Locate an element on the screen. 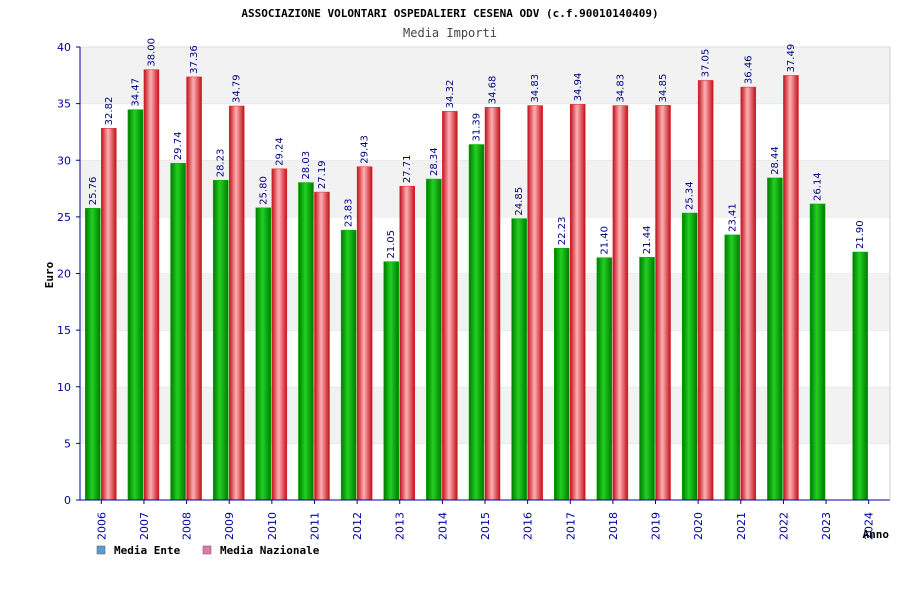  data-label: 27.71 is located at coordinates (407, 169).